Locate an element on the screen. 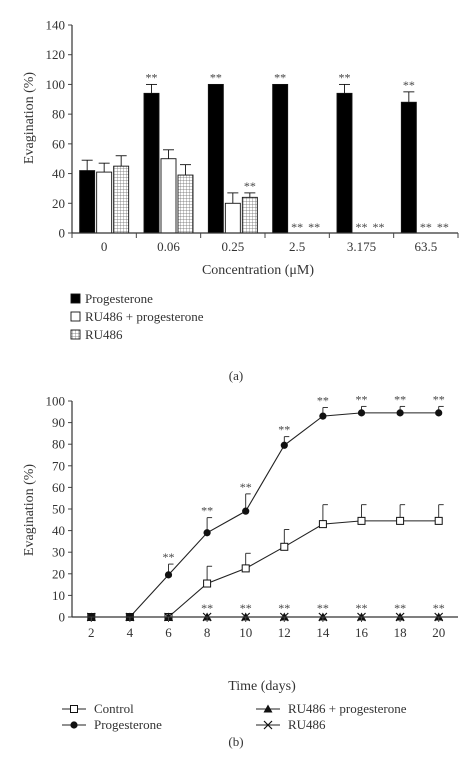 The height and width of the screenshot is (759, 476). y-axis-ticks: 0 10 20 30 40 50 60 70 80 90 100 is located at coordinates (59, 509).